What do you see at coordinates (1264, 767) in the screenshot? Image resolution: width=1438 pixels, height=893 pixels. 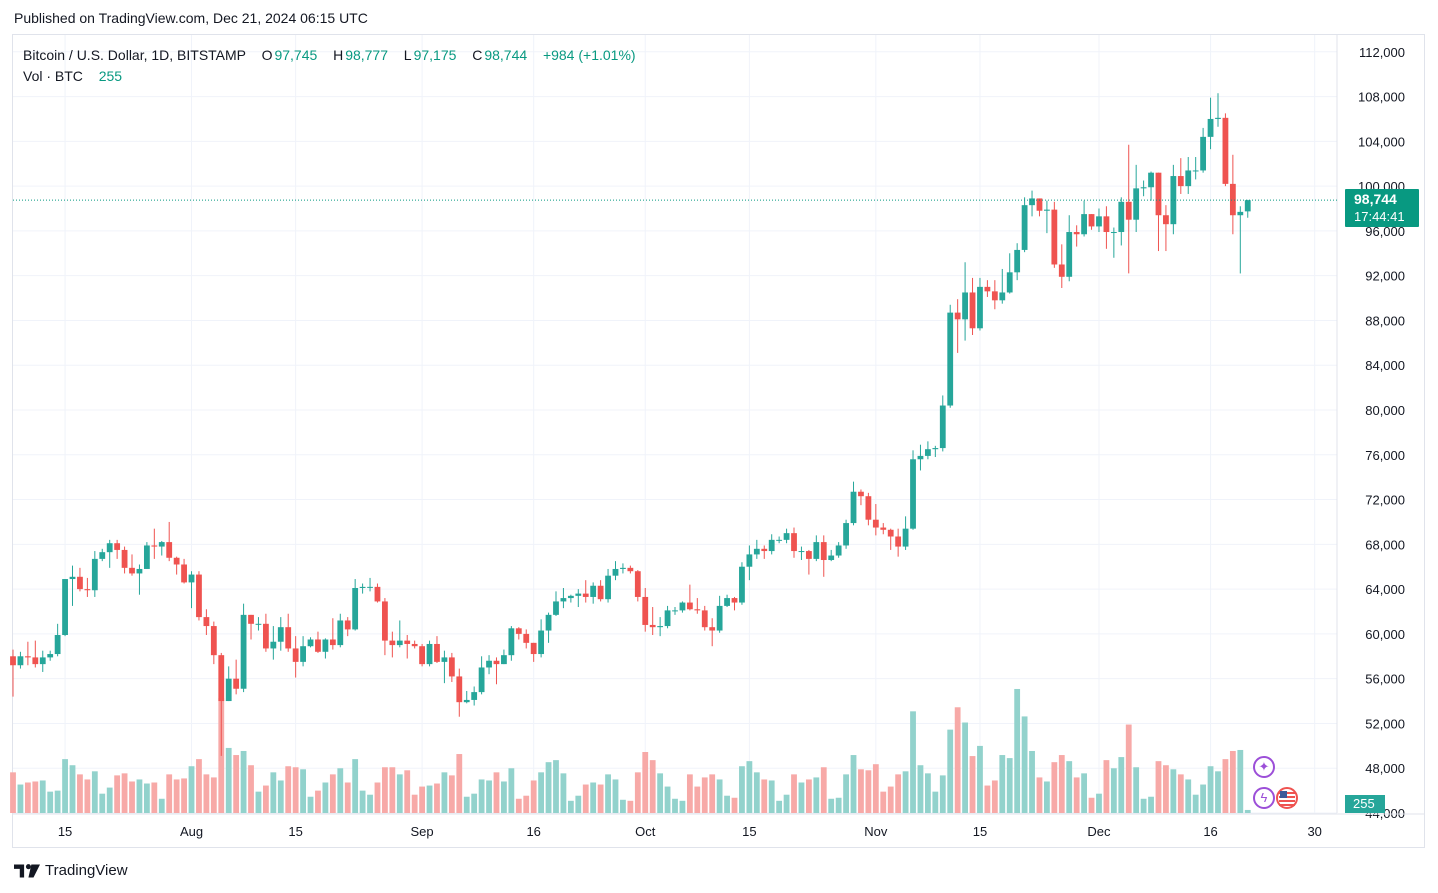 I see `sparkle-icon: ✦` at bounding box center [1264, 767].